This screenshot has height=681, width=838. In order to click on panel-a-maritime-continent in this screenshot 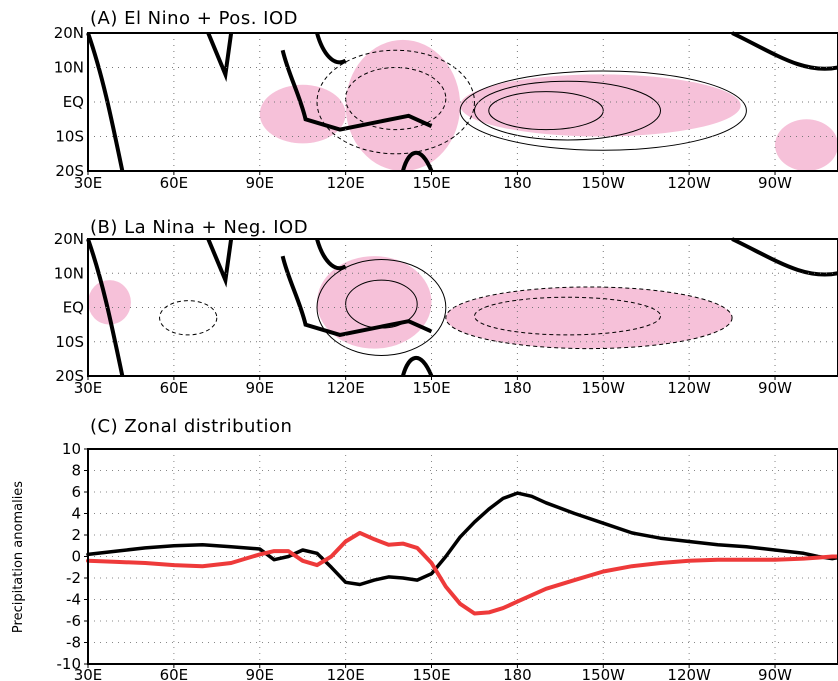, I will do `click(356, 90)`.